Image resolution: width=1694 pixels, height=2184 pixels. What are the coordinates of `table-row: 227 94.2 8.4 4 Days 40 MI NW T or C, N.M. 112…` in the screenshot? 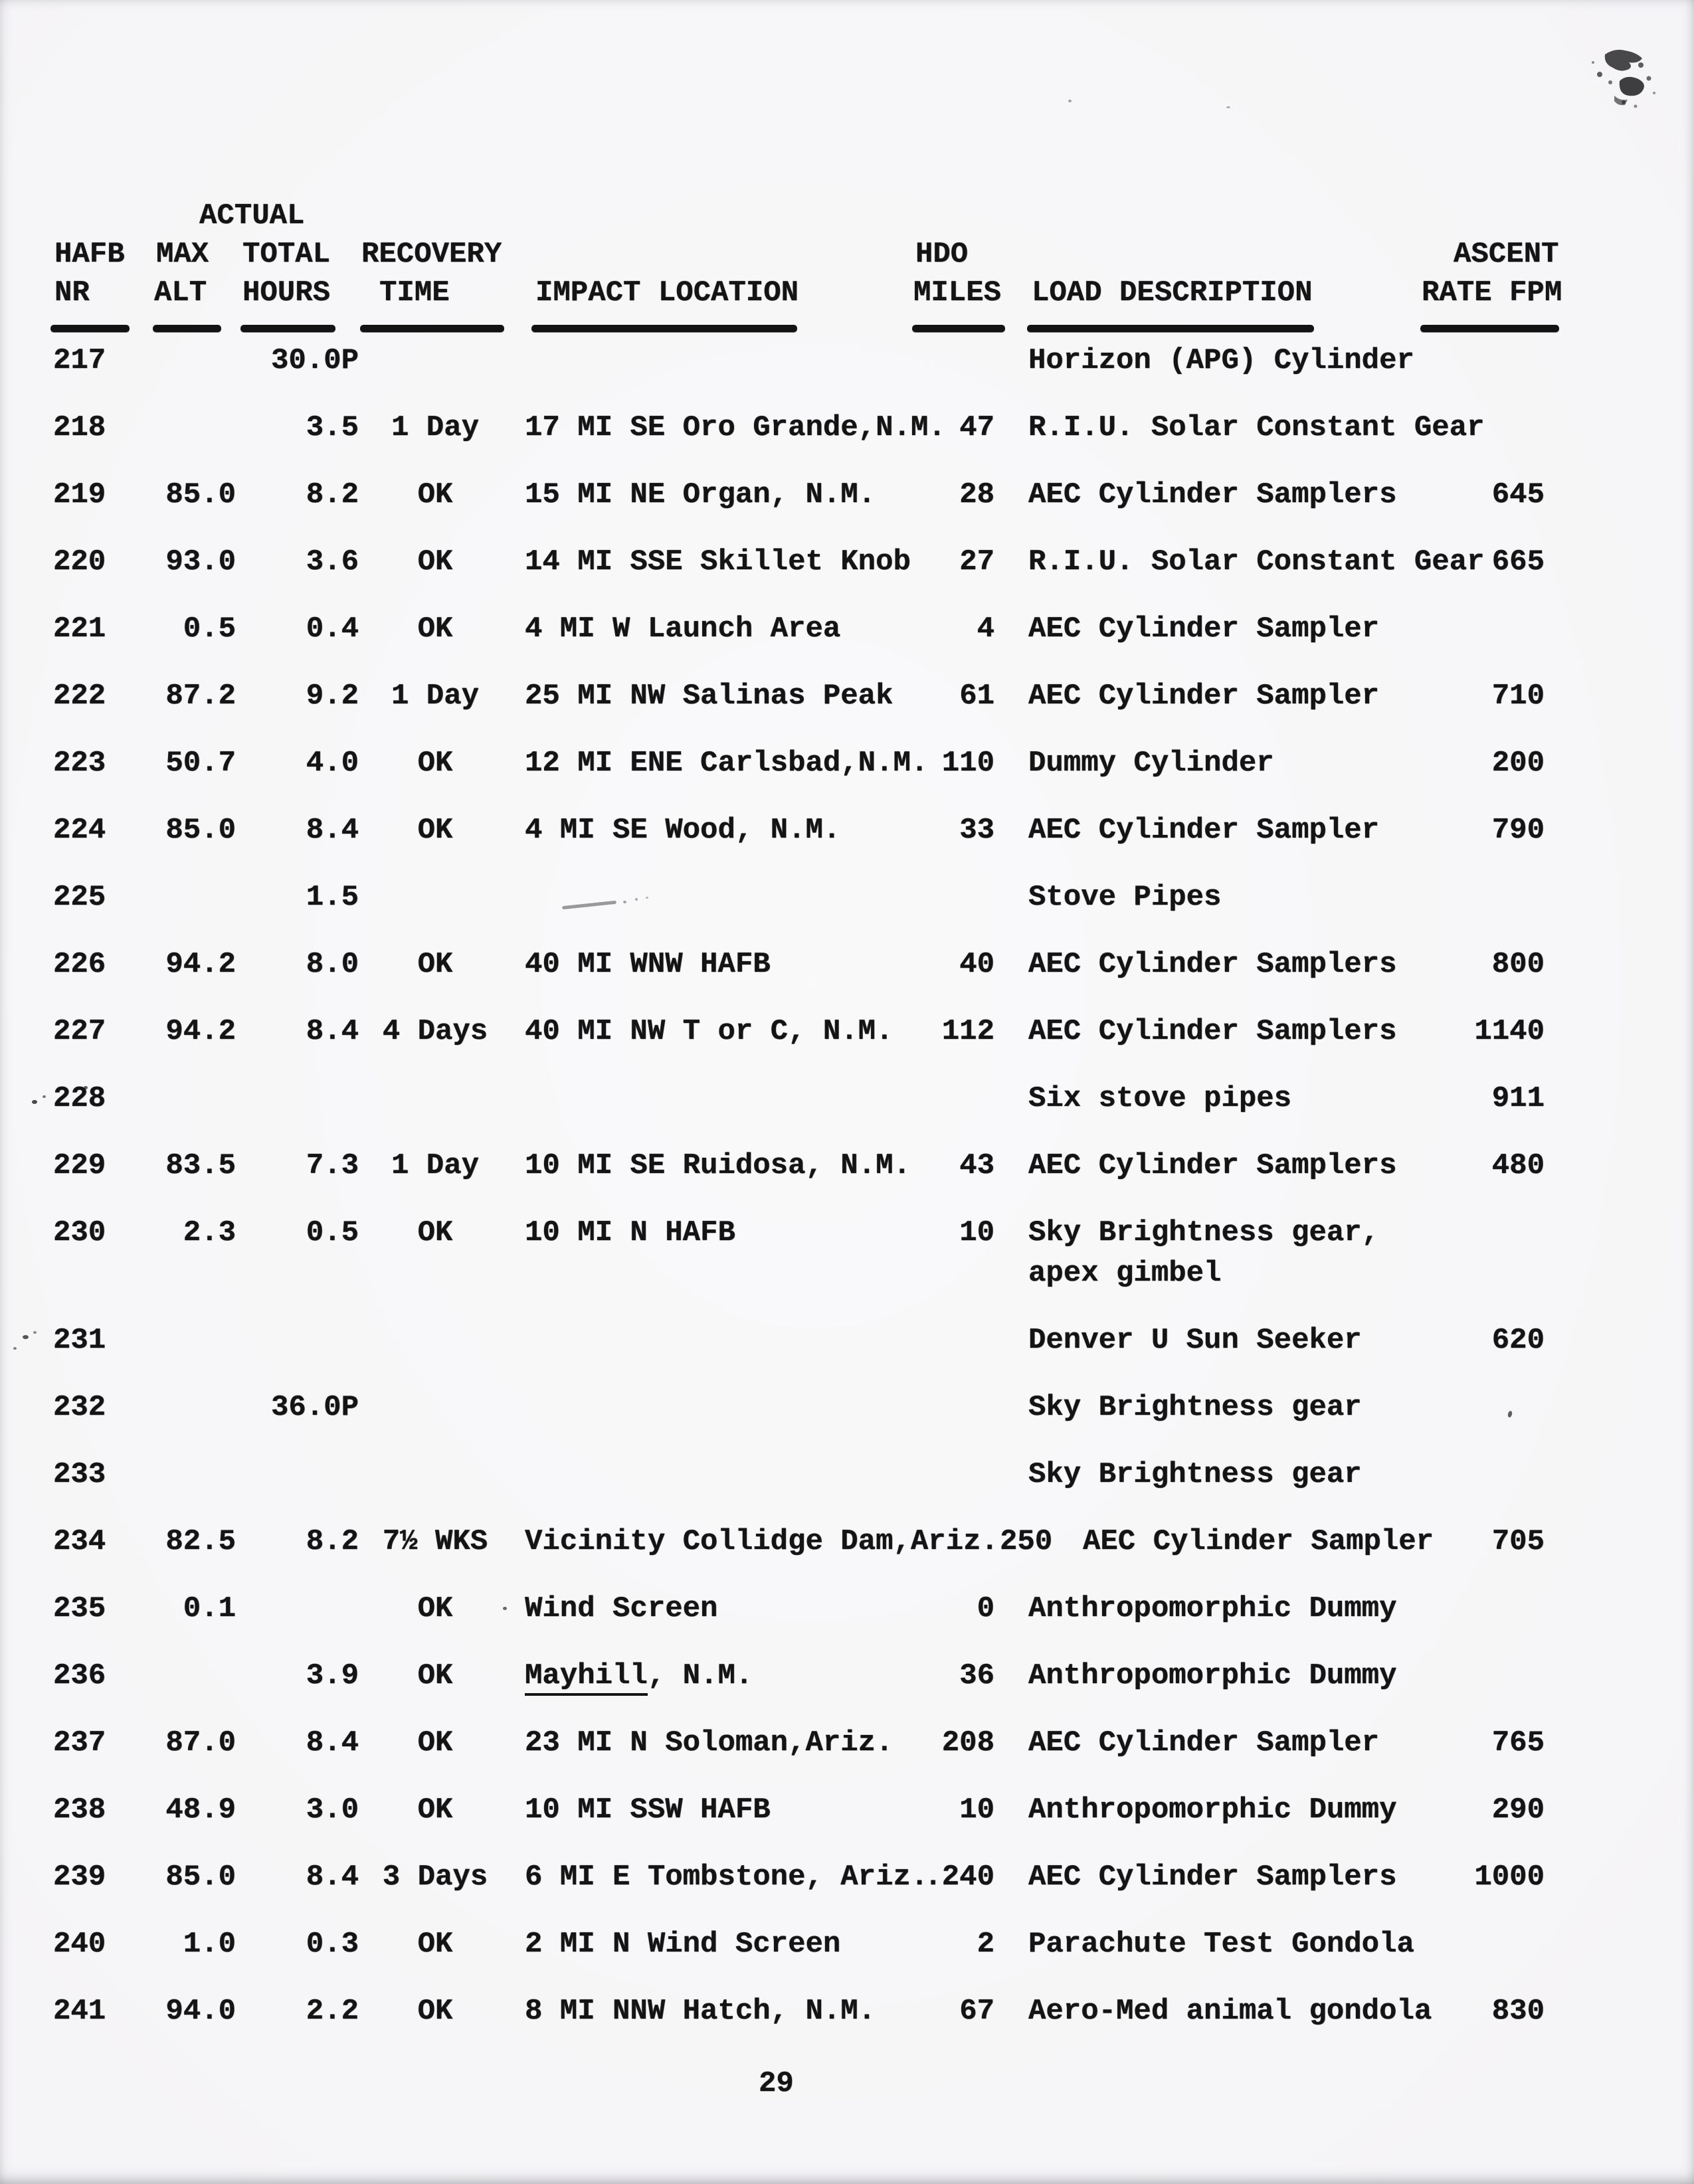 It's located at (847, 1048).